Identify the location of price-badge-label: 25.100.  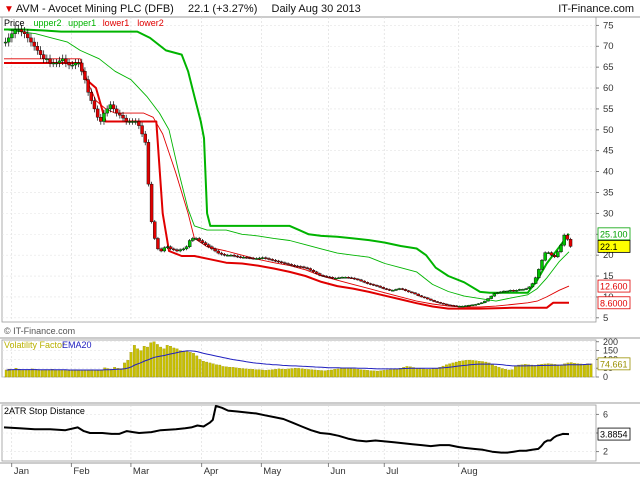
(614, 234).